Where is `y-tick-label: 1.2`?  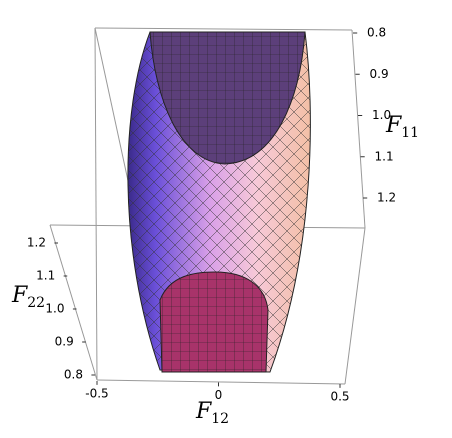
y-tick-label: 1.2 is located at coordinates (386, 198).